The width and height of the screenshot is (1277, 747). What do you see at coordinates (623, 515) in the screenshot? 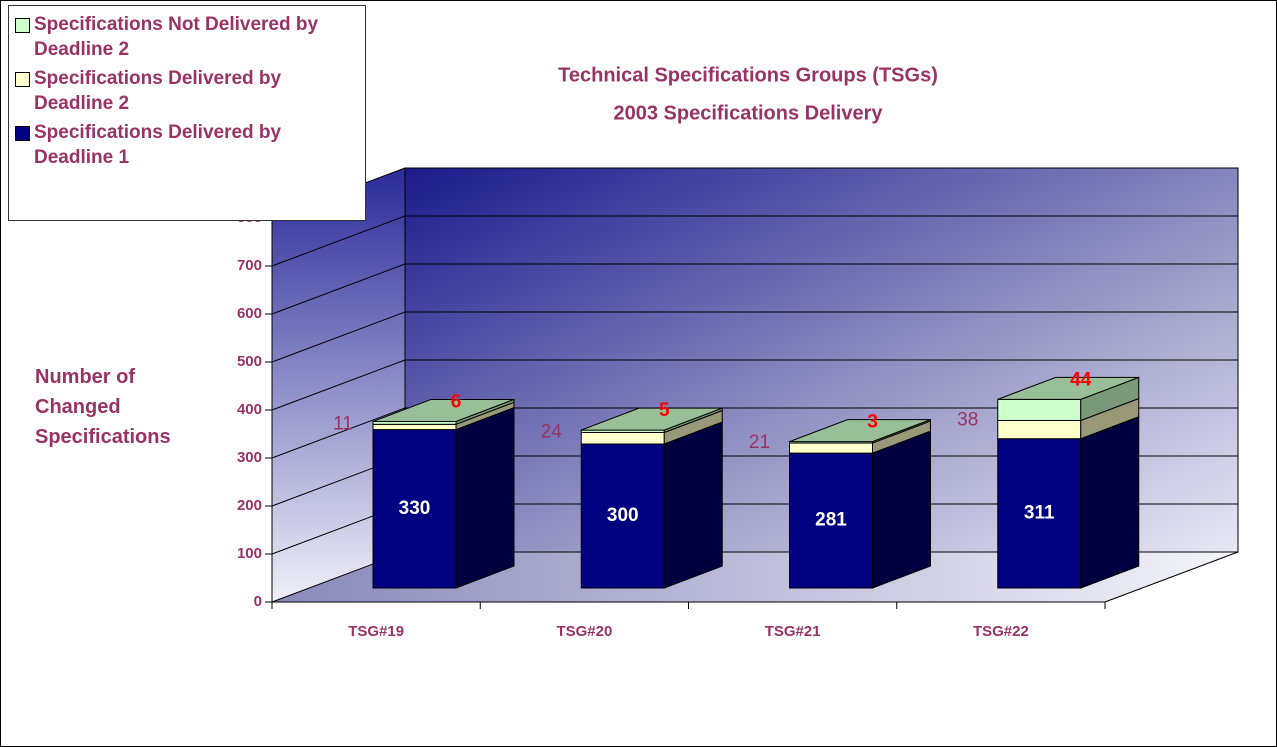
I see `data-label: 300` at bounding box center [623, 515].